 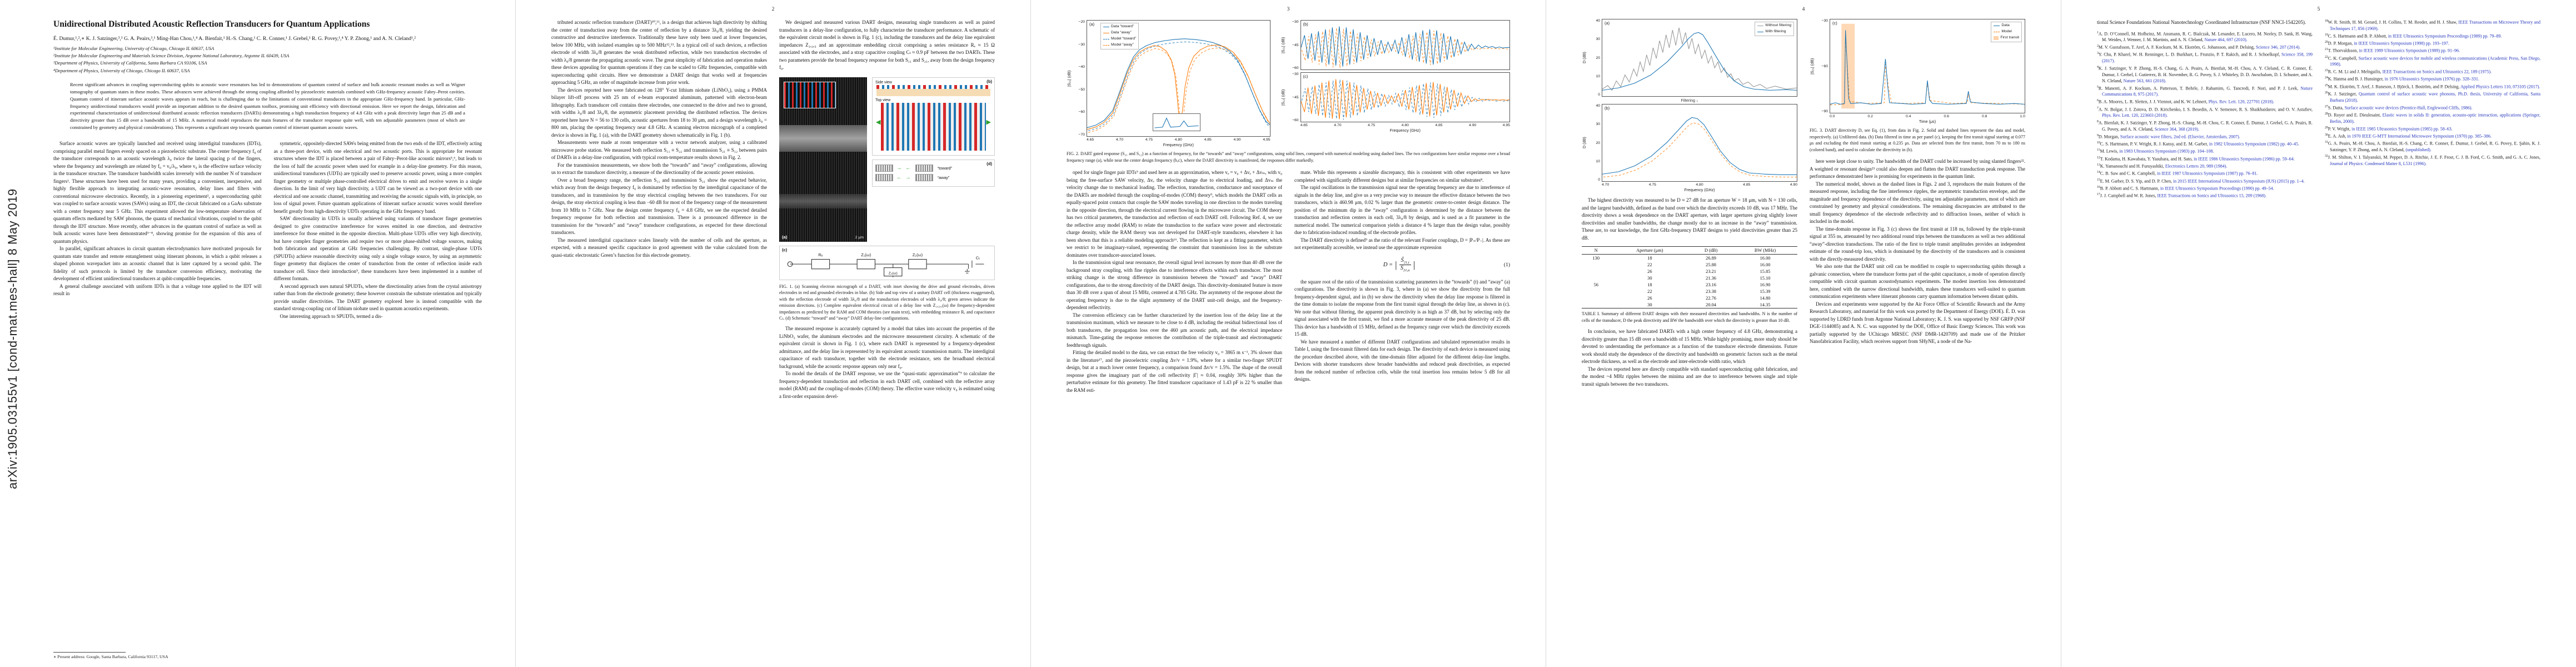 What do you see at coordinates (866, 254) in the screenshot?
I see `circuit-label-z1: Z₁(ω)` at bounding box center [866, 254].